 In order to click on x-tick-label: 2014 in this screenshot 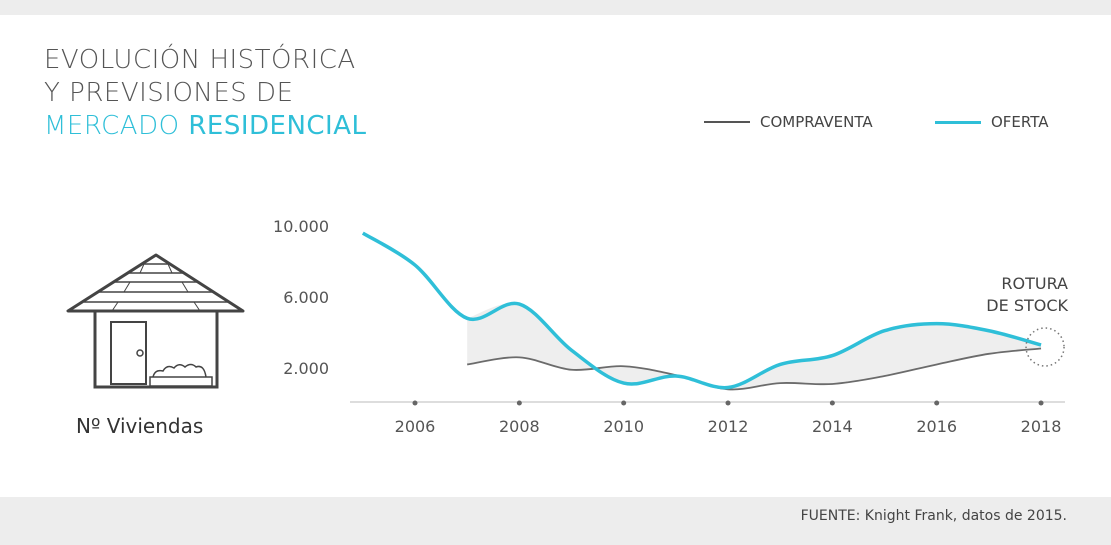, I will do `click(832, 426)`.